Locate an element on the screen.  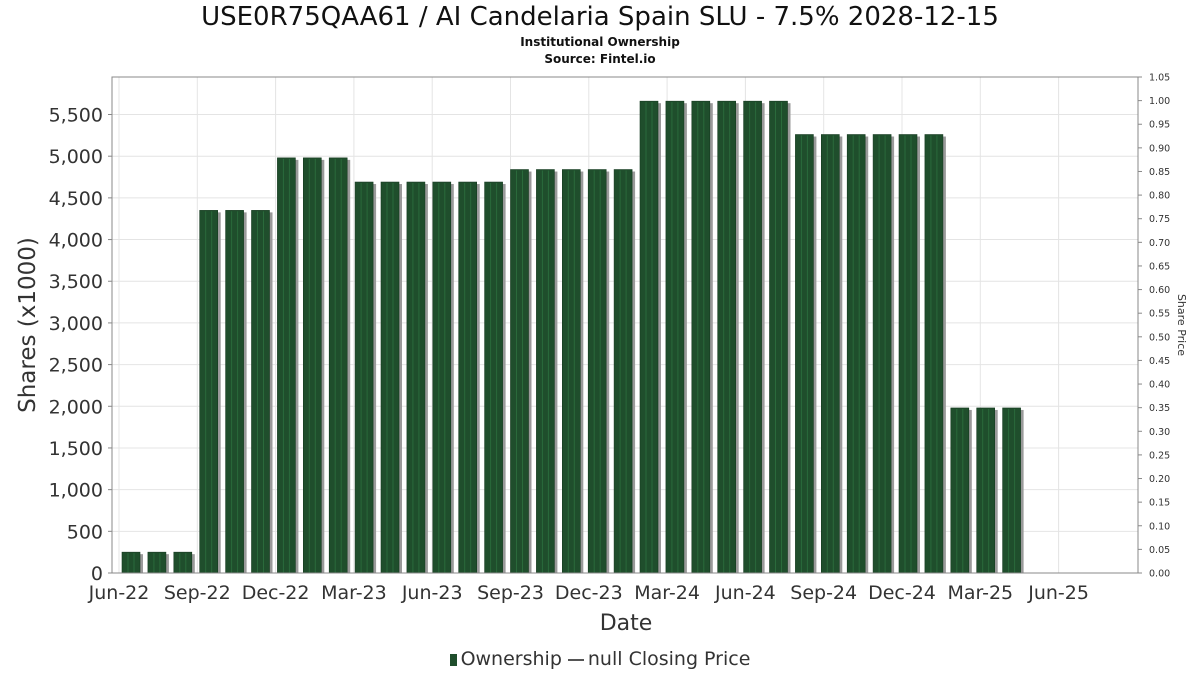
x-tick-label: Mar-25 is located at coordinates (980, 593).